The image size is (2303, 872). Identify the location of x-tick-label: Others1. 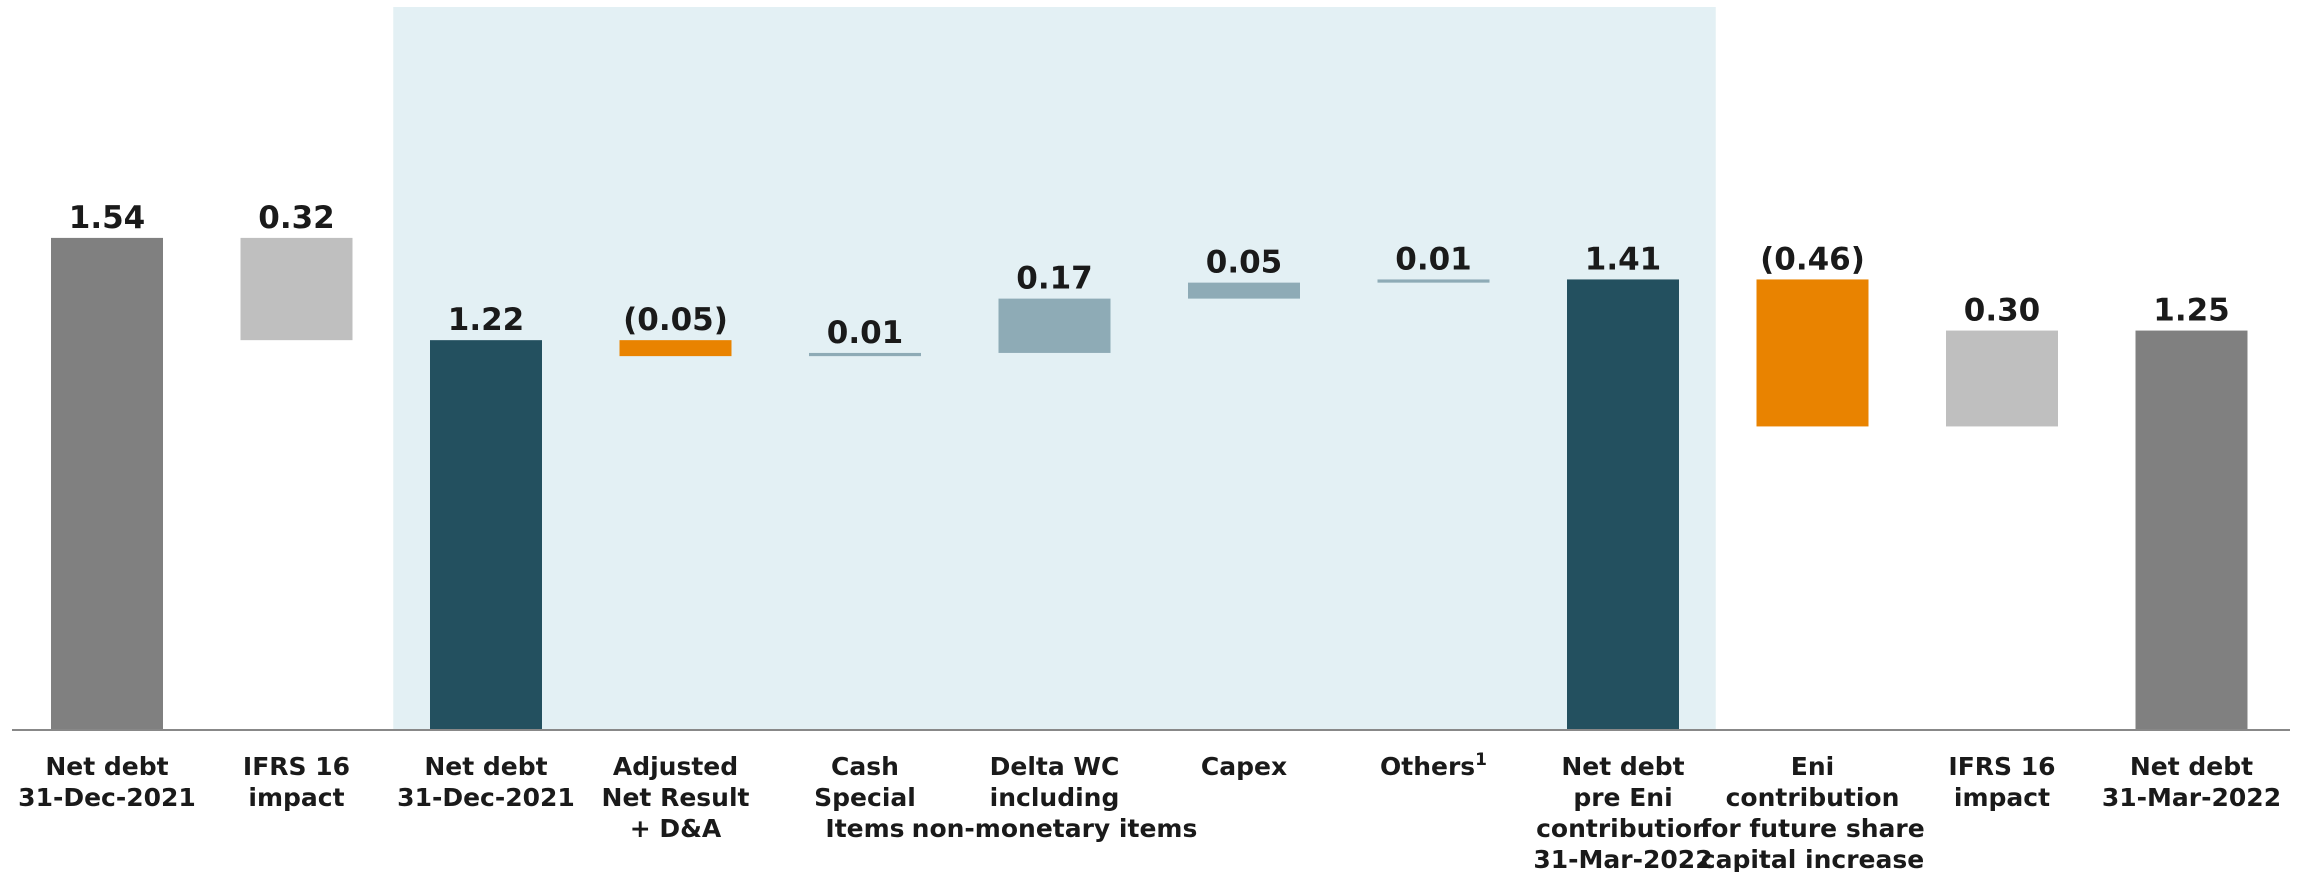
(1433, 765).